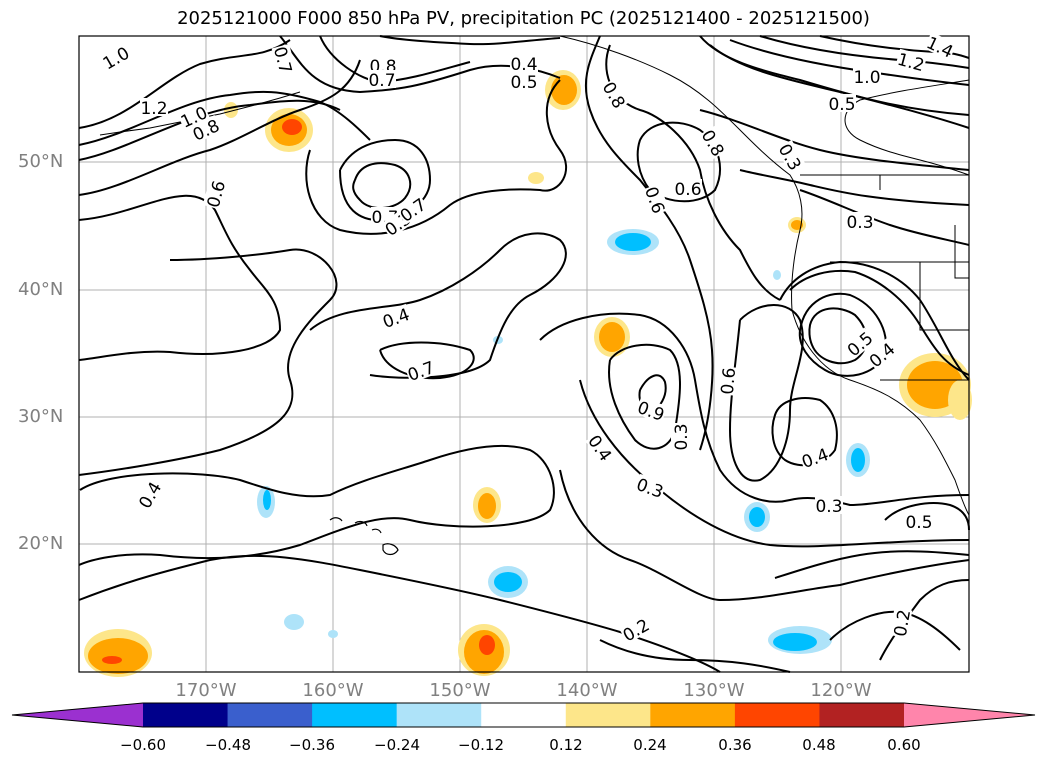 Image resolution: width=1047 pixels, height=765 pixels. What do you see at coordinates (381, 81) in the screenshot?
I see `contour-label: 0.7` at bounding box center [381, 81].